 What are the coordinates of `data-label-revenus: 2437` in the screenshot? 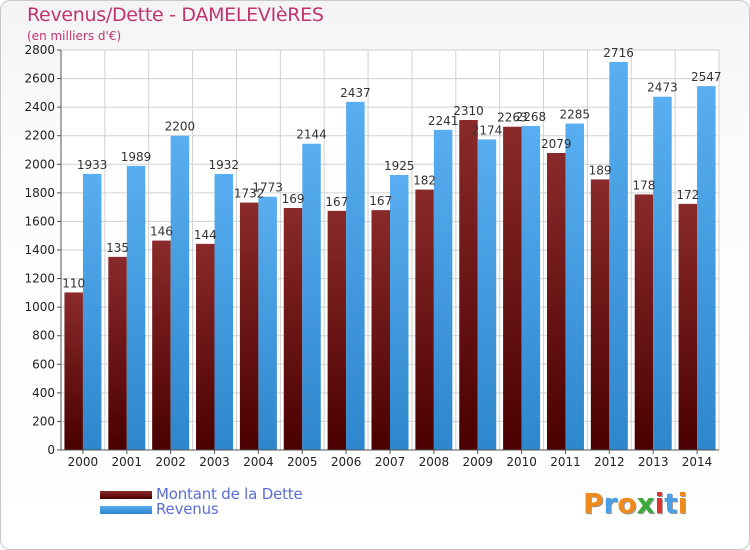 It's located at (355, 93).